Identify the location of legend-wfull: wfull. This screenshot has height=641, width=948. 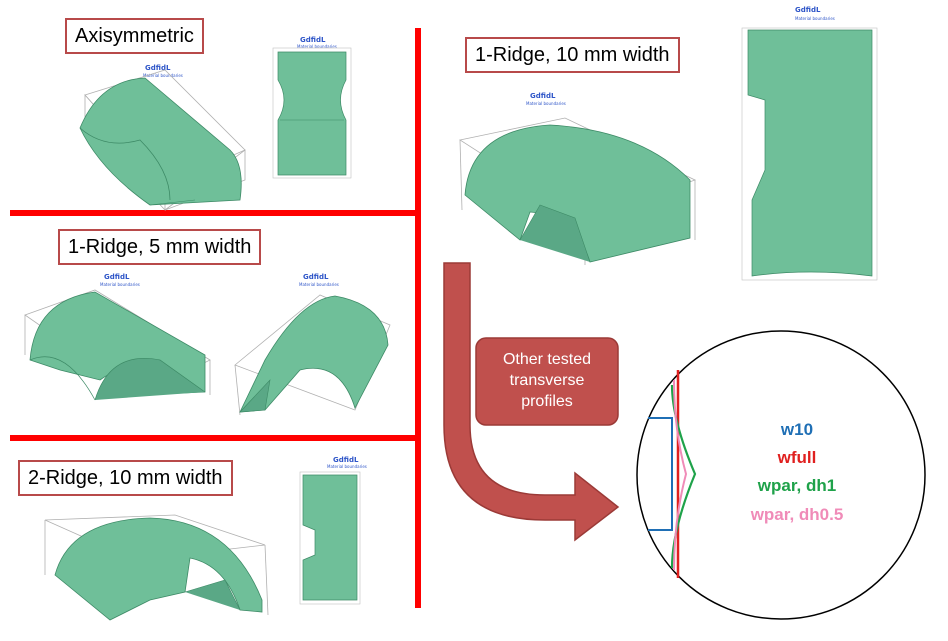
(797, 457).